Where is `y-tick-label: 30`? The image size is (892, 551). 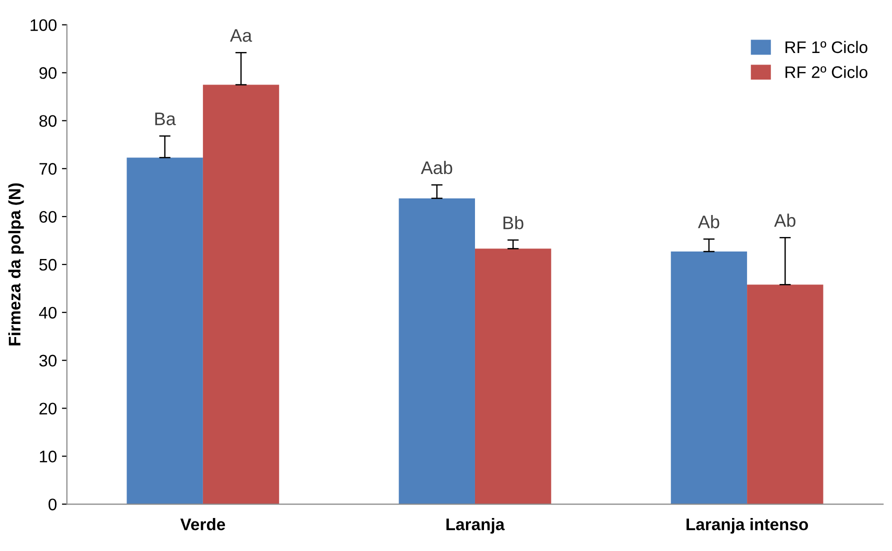 y-tick-label: 30 is located at coordinates (48, 360).